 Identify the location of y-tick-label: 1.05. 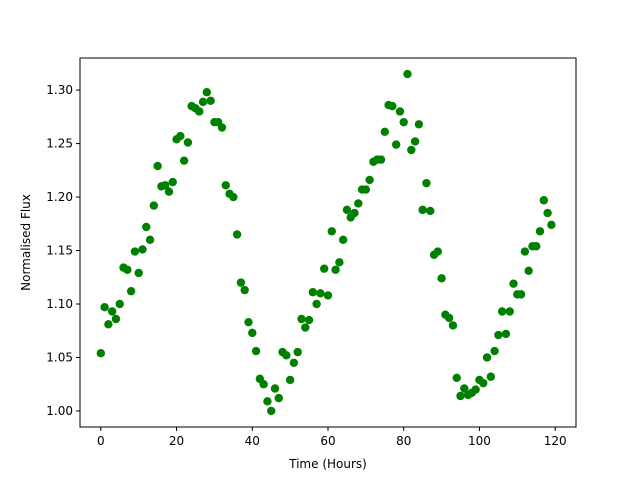
(59, 357).